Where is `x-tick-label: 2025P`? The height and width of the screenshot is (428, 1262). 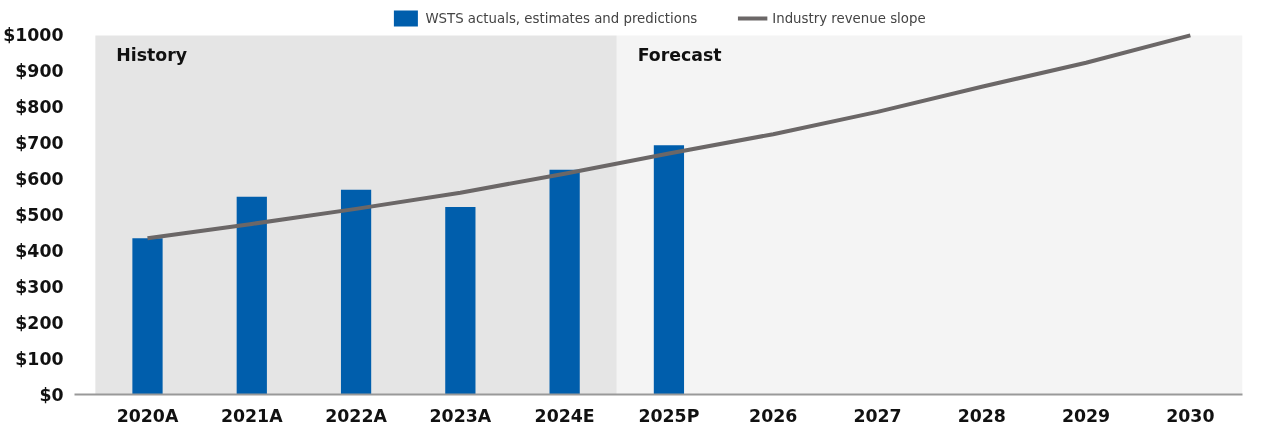
x-tick-label: 2025P is located at coordinates (669, 415).